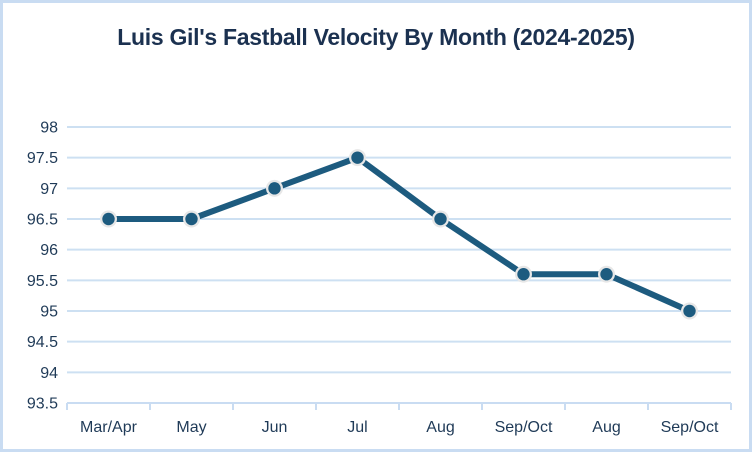 This screenshot has height=452, width=752. Describe the element at coordinates (42, 220) in the screenshot. I see `y-axis-tick-label: 96.5` at that location.